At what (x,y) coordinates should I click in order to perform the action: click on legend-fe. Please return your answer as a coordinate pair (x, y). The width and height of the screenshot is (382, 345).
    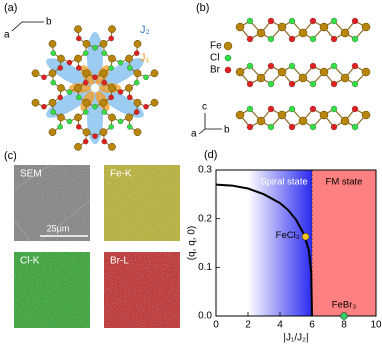
    Looking at the image, I should click on (228, 46).